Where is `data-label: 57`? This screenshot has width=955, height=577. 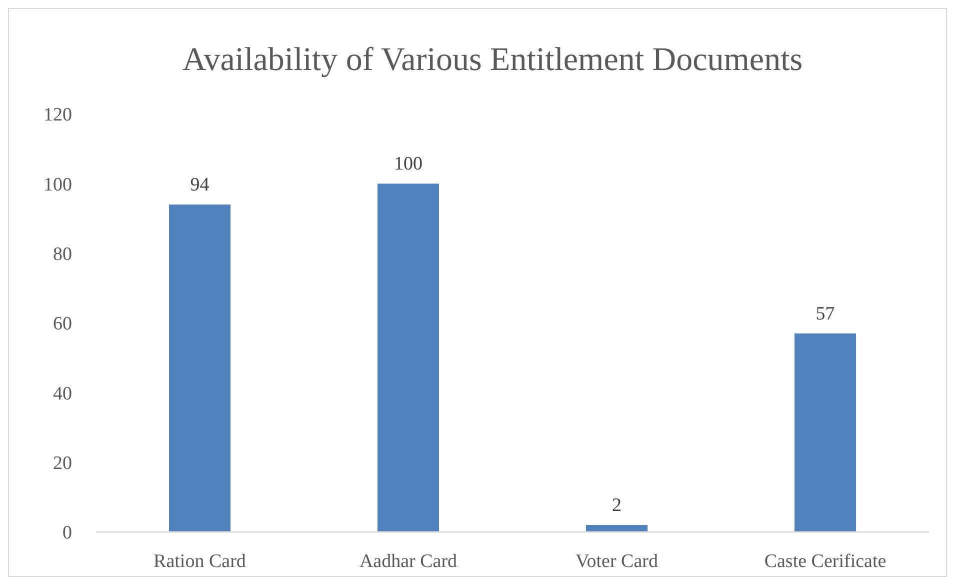 data-label: 57 is located at coordinates (825, 313).